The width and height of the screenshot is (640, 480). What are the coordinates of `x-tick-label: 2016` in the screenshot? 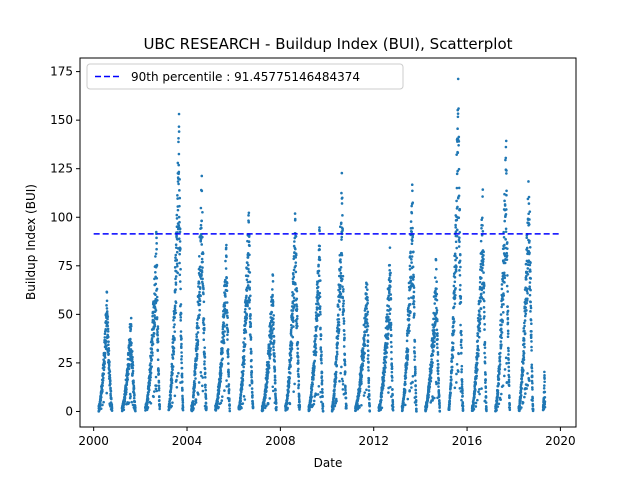 It's located at (467, 441).